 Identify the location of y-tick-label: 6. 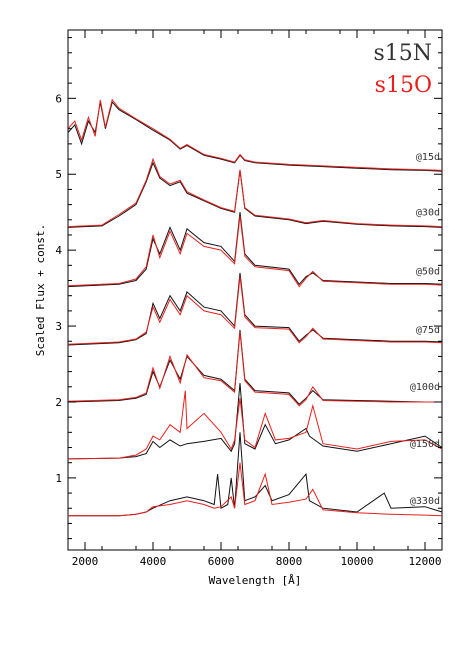
(58, 98).